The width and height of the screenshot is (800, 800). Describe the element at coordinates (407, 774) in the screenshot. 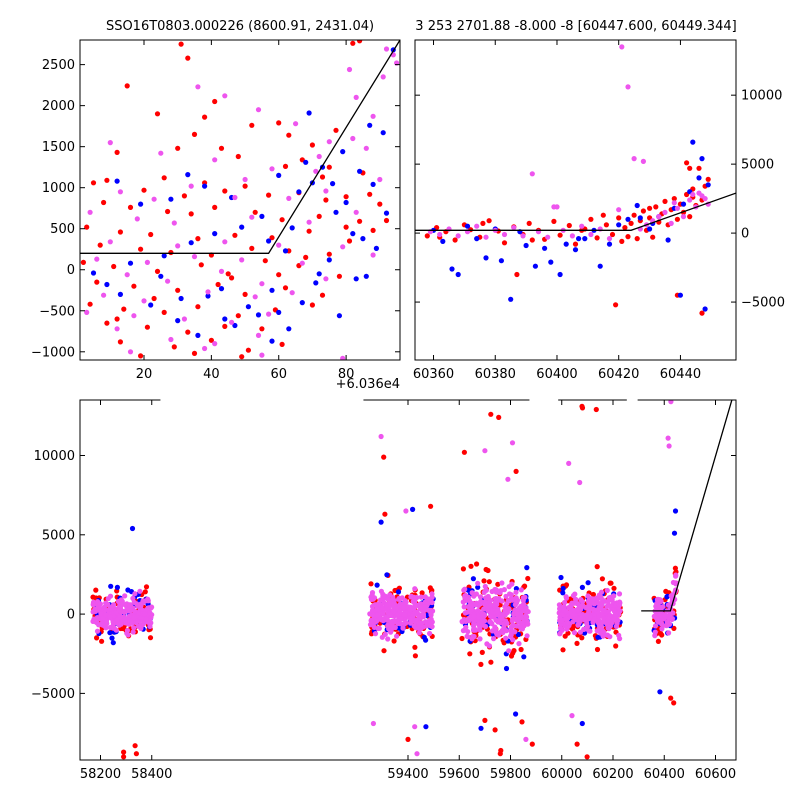

I see `bottom-xtick-label: 59400` at that location.